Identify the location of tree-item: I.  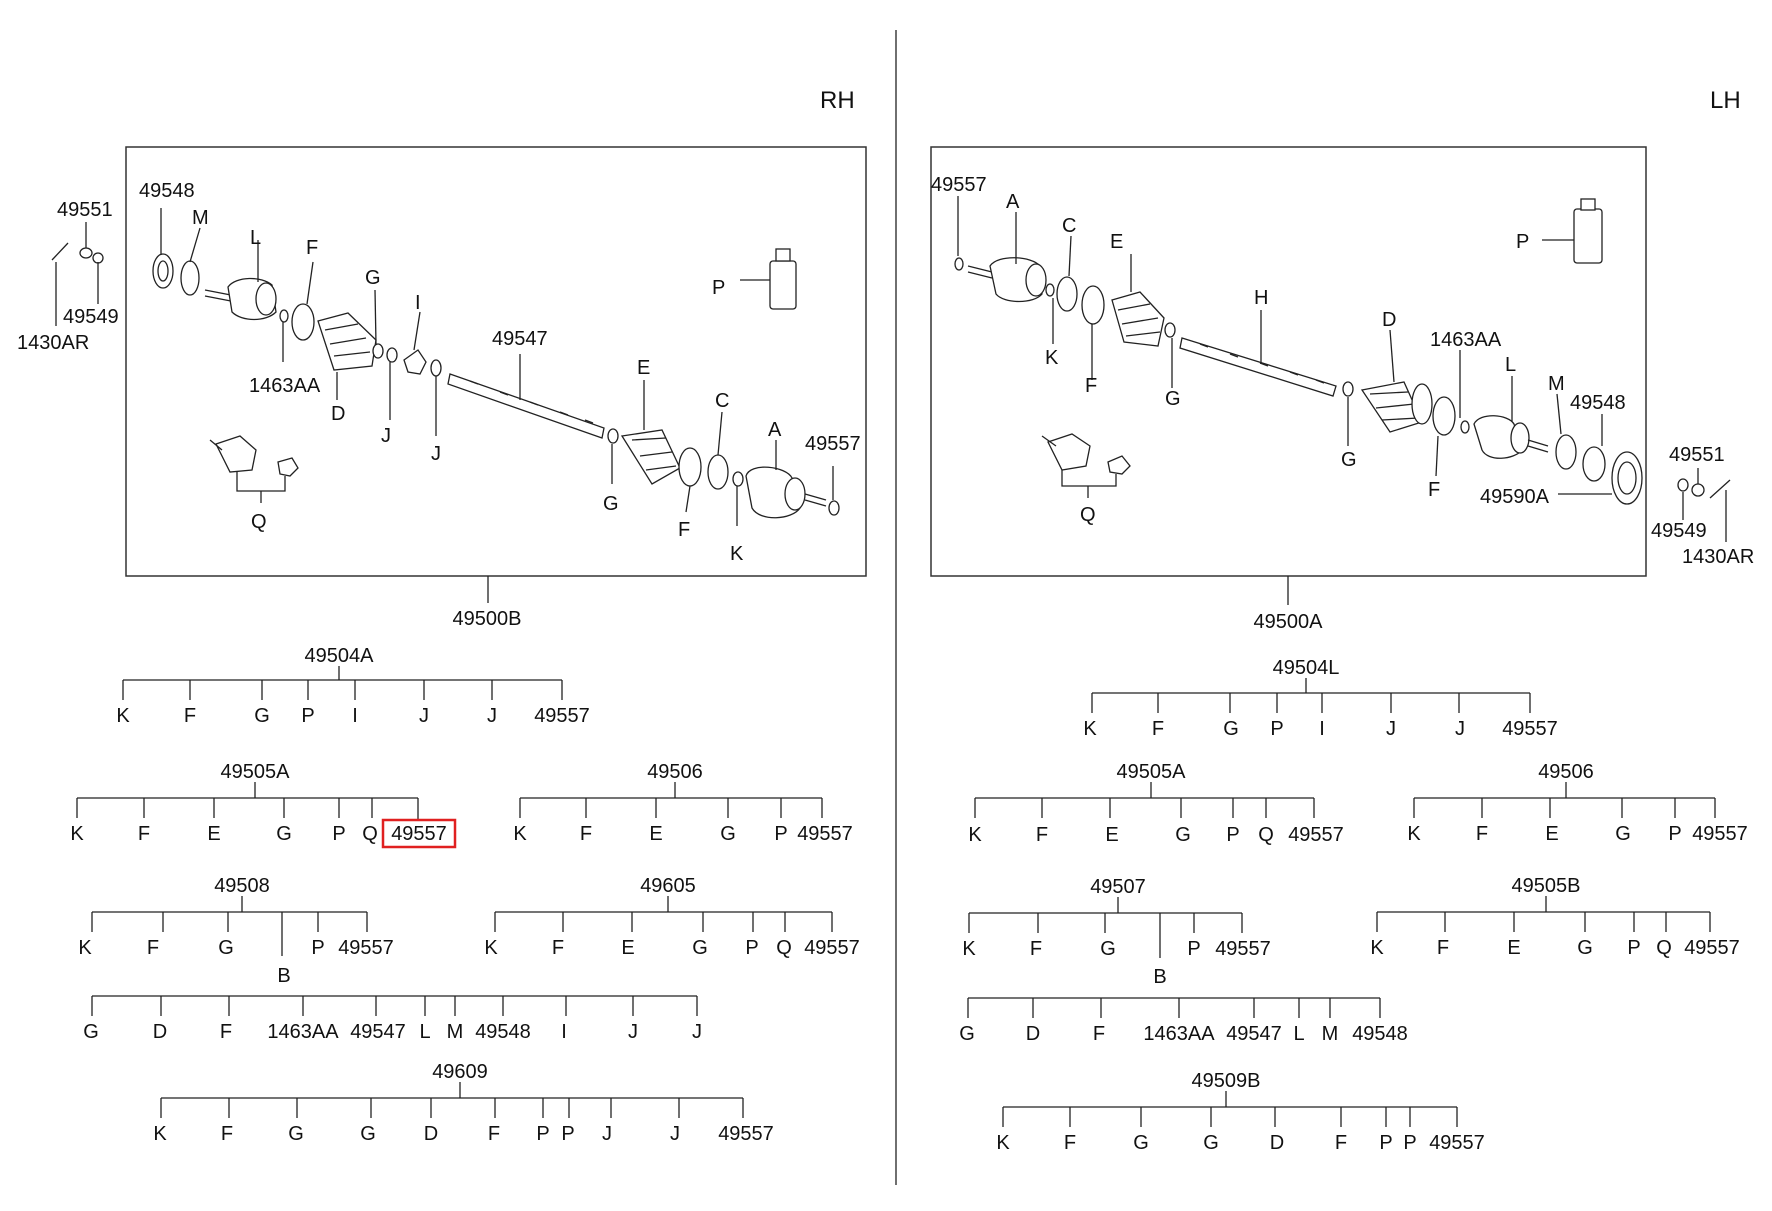
(355, 716).